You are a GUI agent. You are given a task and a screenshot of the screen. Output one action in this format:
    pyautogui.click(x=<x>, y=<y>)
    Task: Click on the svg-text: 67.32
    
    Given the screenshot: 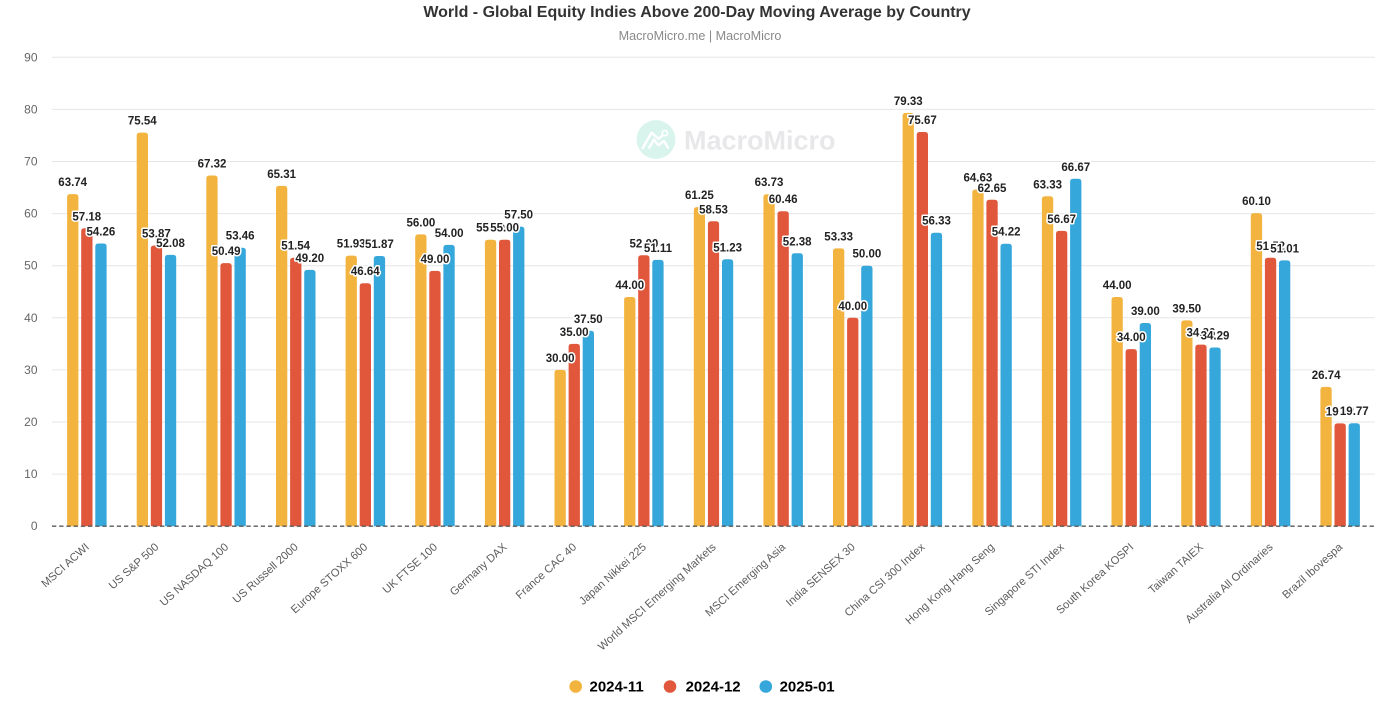 What is the action you would take?
    pyautogui.click(x=212, y=165)
    